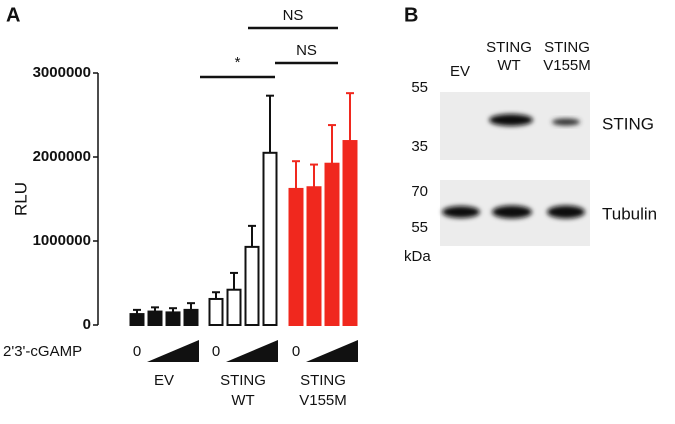  I want to click on band-label: STING, so click(628, 123).